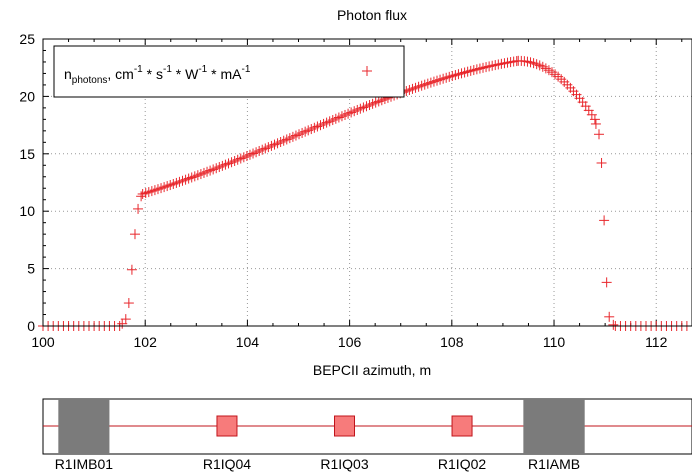  Describe the element at coordinates (43, 342) in the screenshot. I see `x-tick-label: 100` at that location.